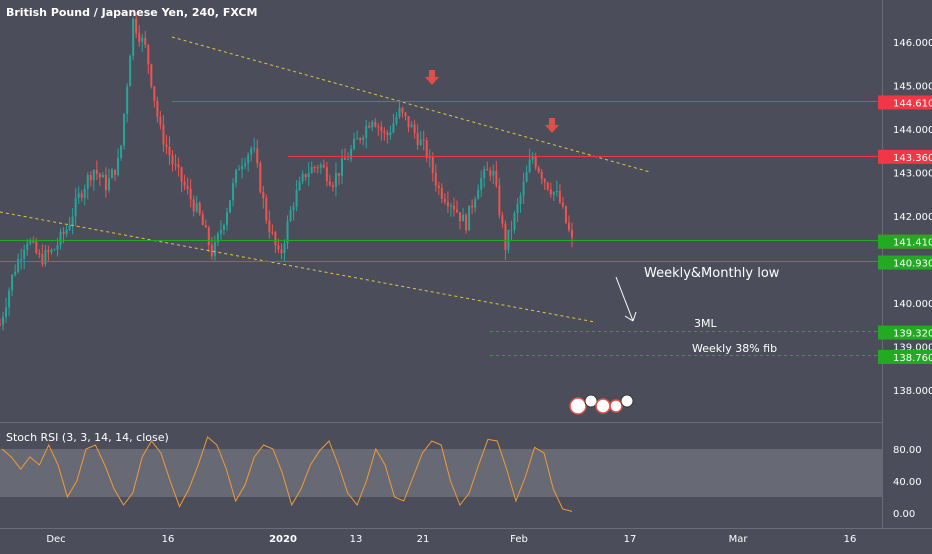  I want to click on annotation-weekly-monthly-low: Weekly&Monthly low, so click(712, 273).